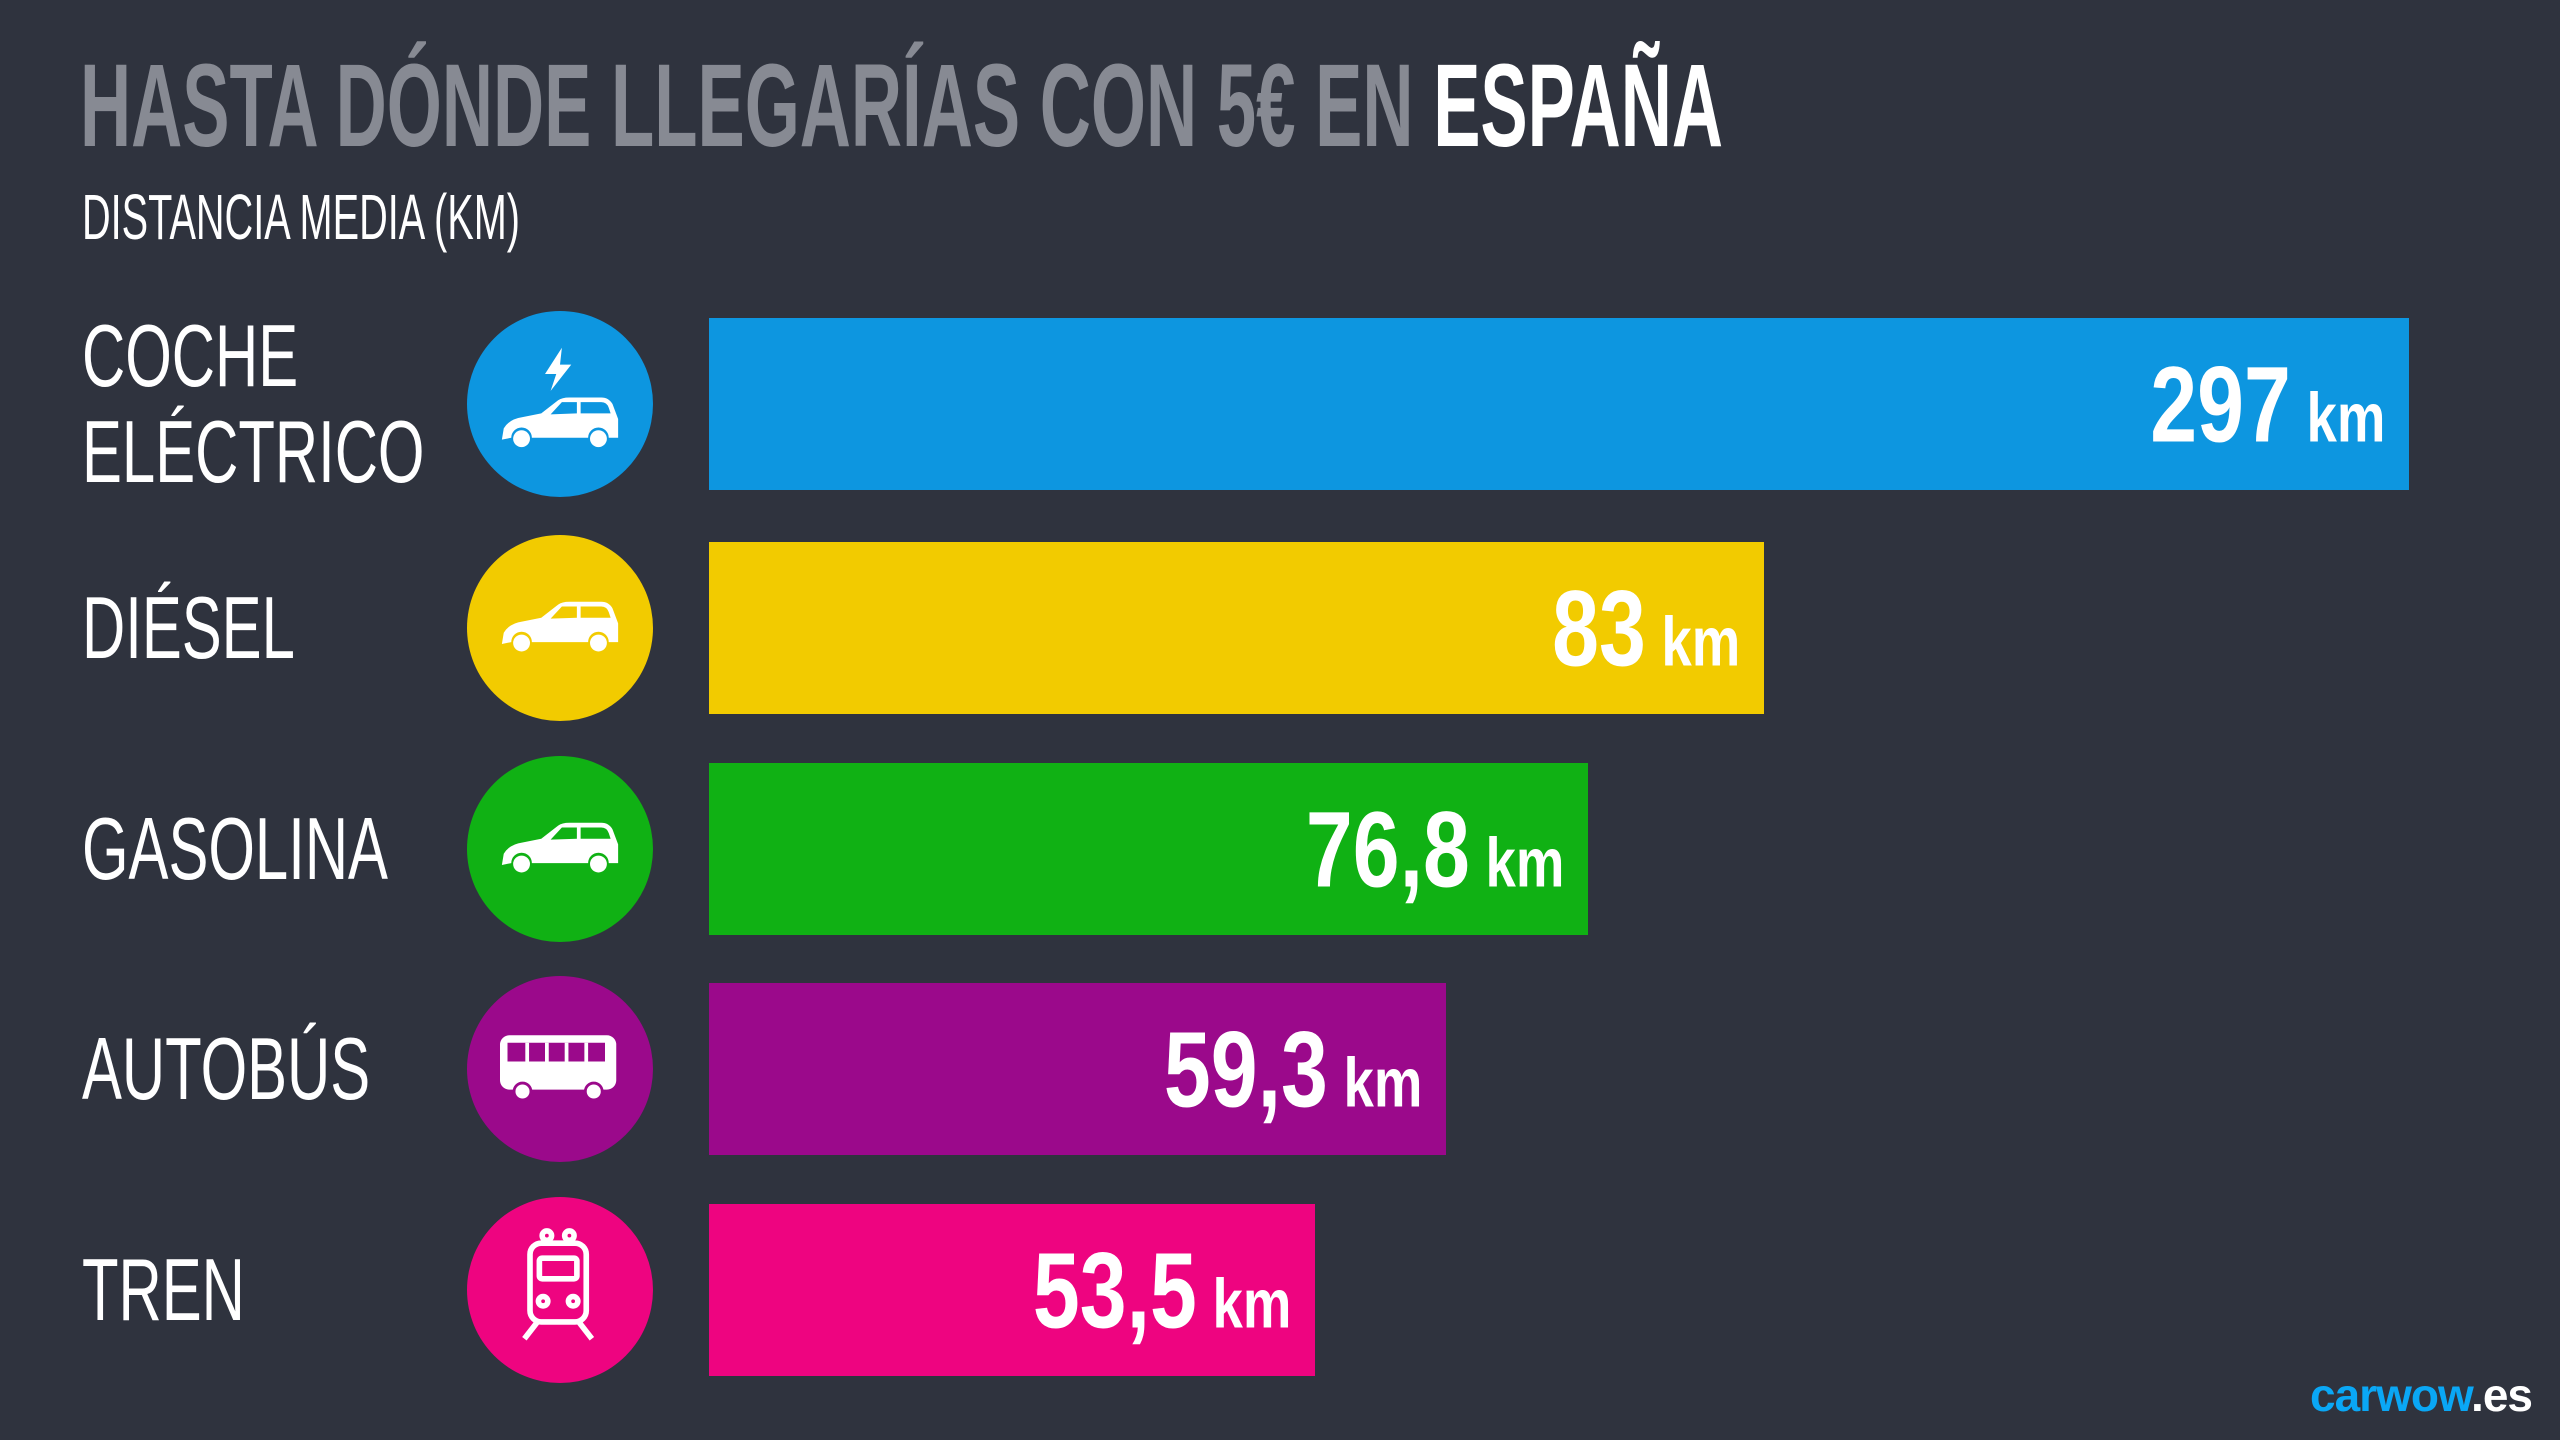  I want to click on data-label: 59,3 km, so click(1293, 1069).